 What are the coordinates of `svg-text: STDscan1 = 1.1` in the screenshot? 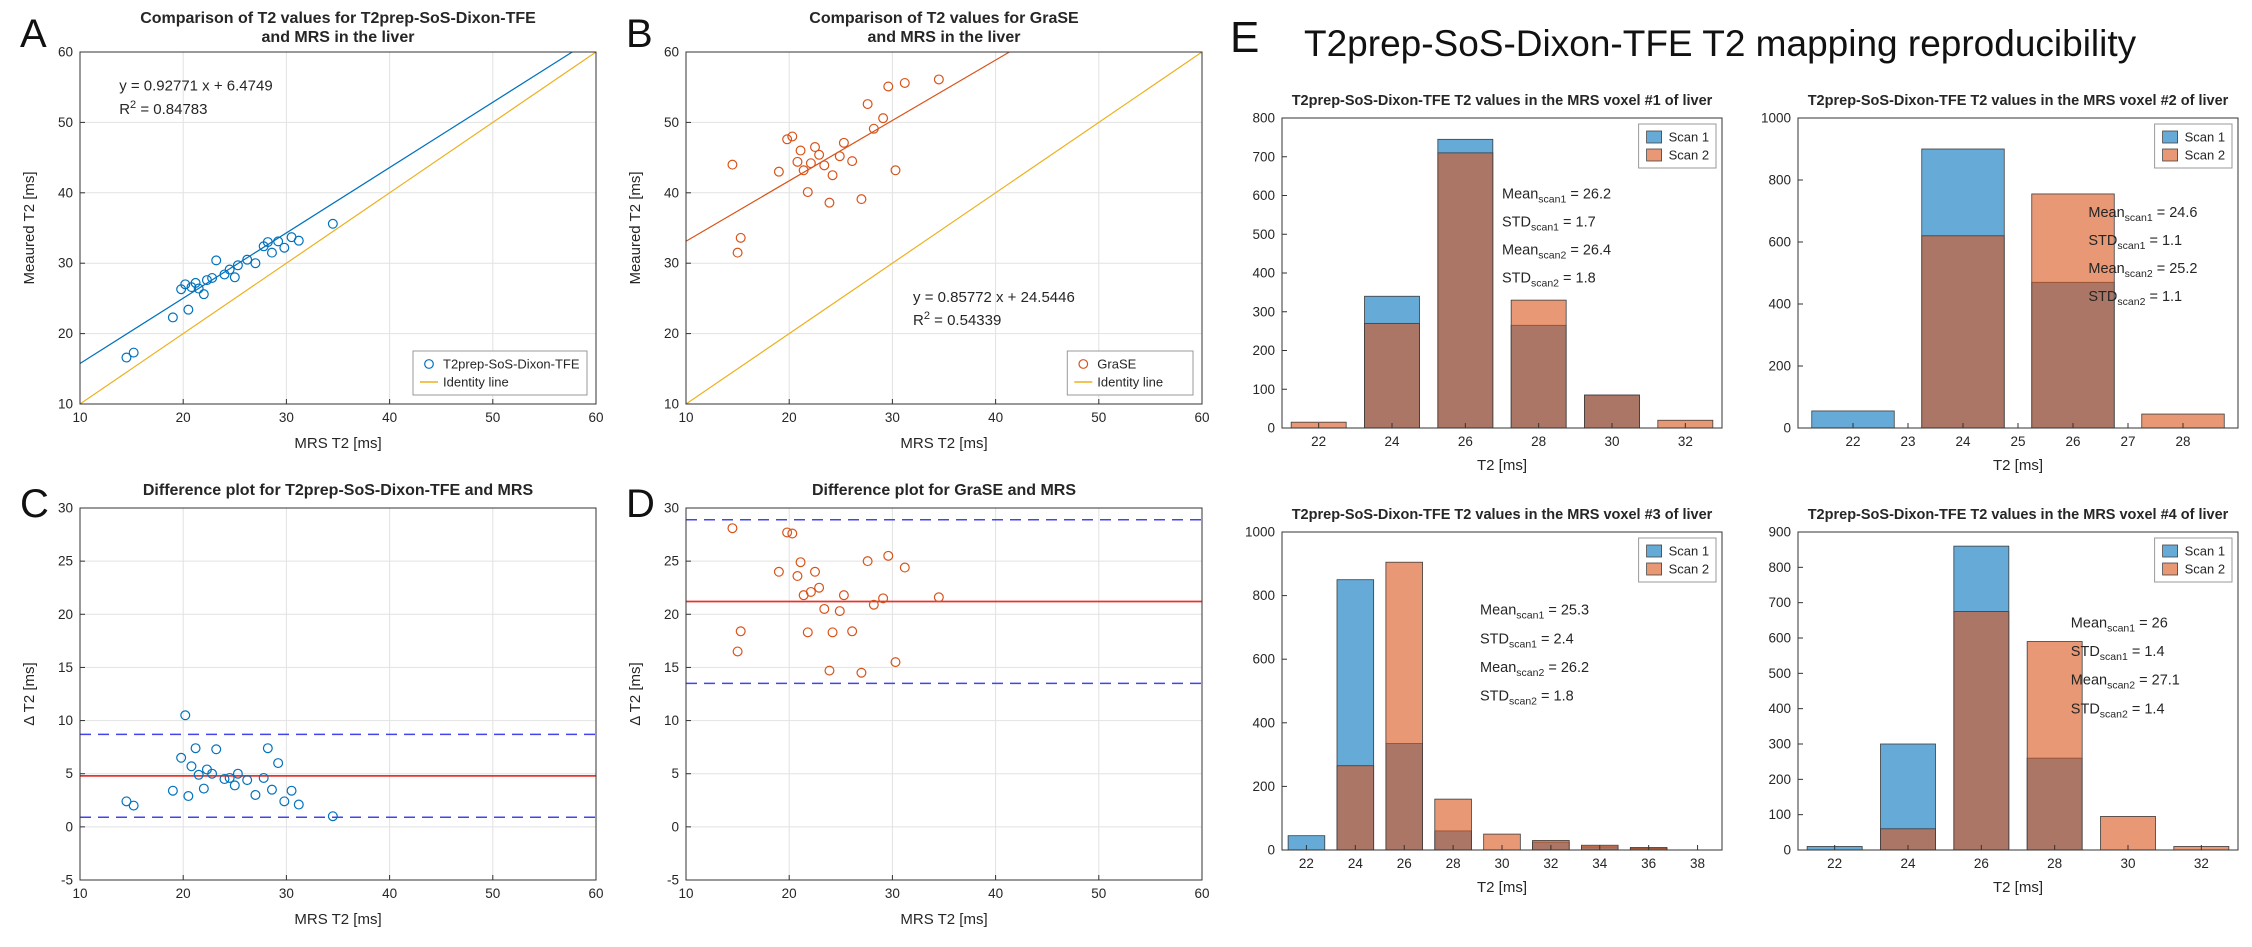 It's located at (2135, 242).